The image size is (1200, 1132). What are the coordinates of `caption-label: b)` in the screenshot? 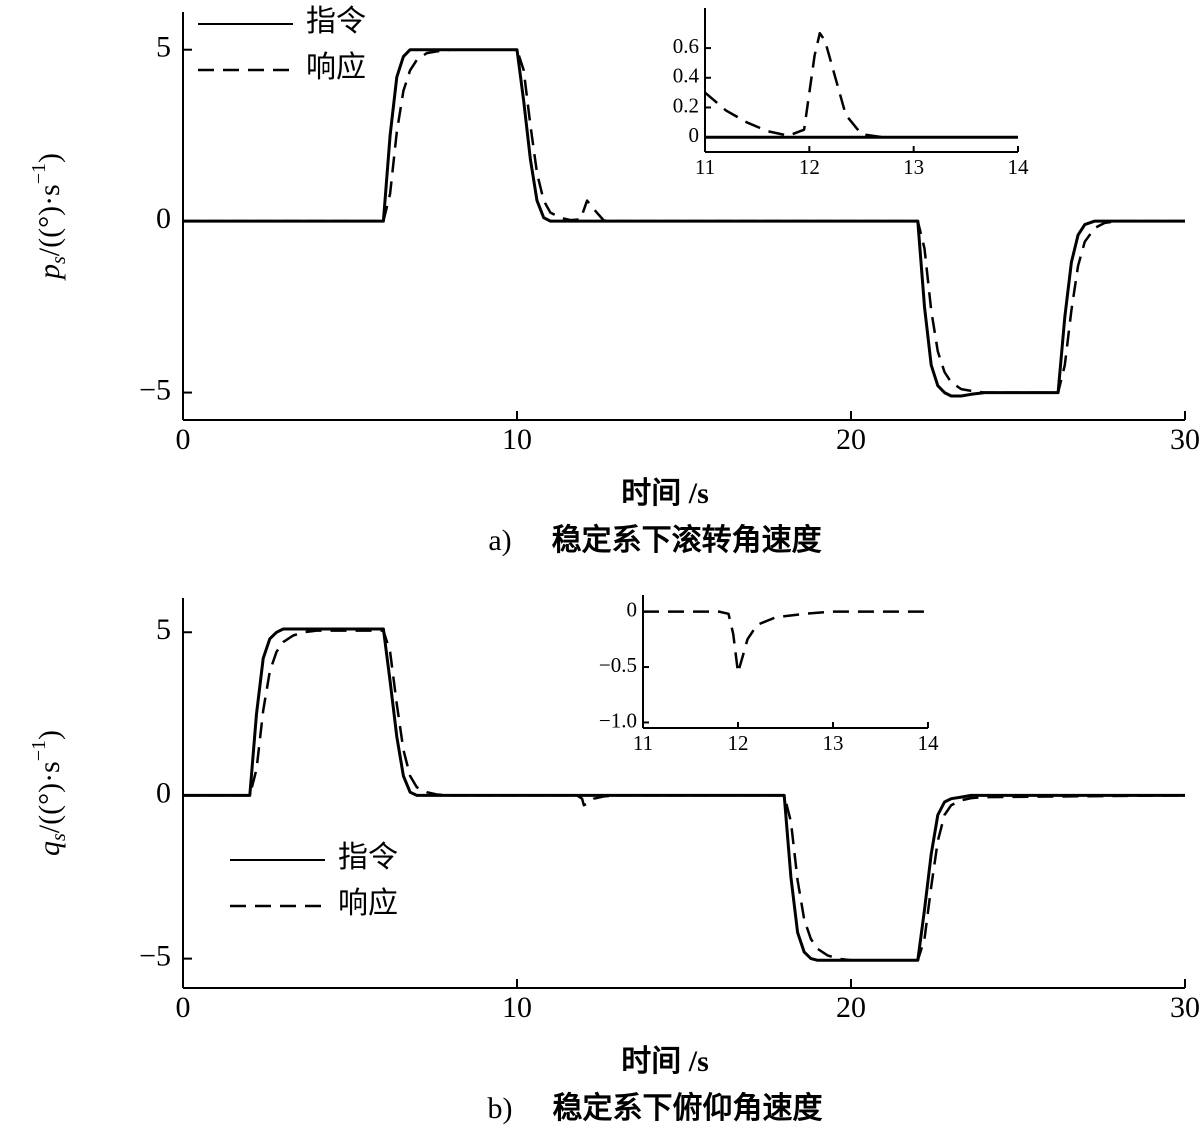 It's located at (500, 1108).